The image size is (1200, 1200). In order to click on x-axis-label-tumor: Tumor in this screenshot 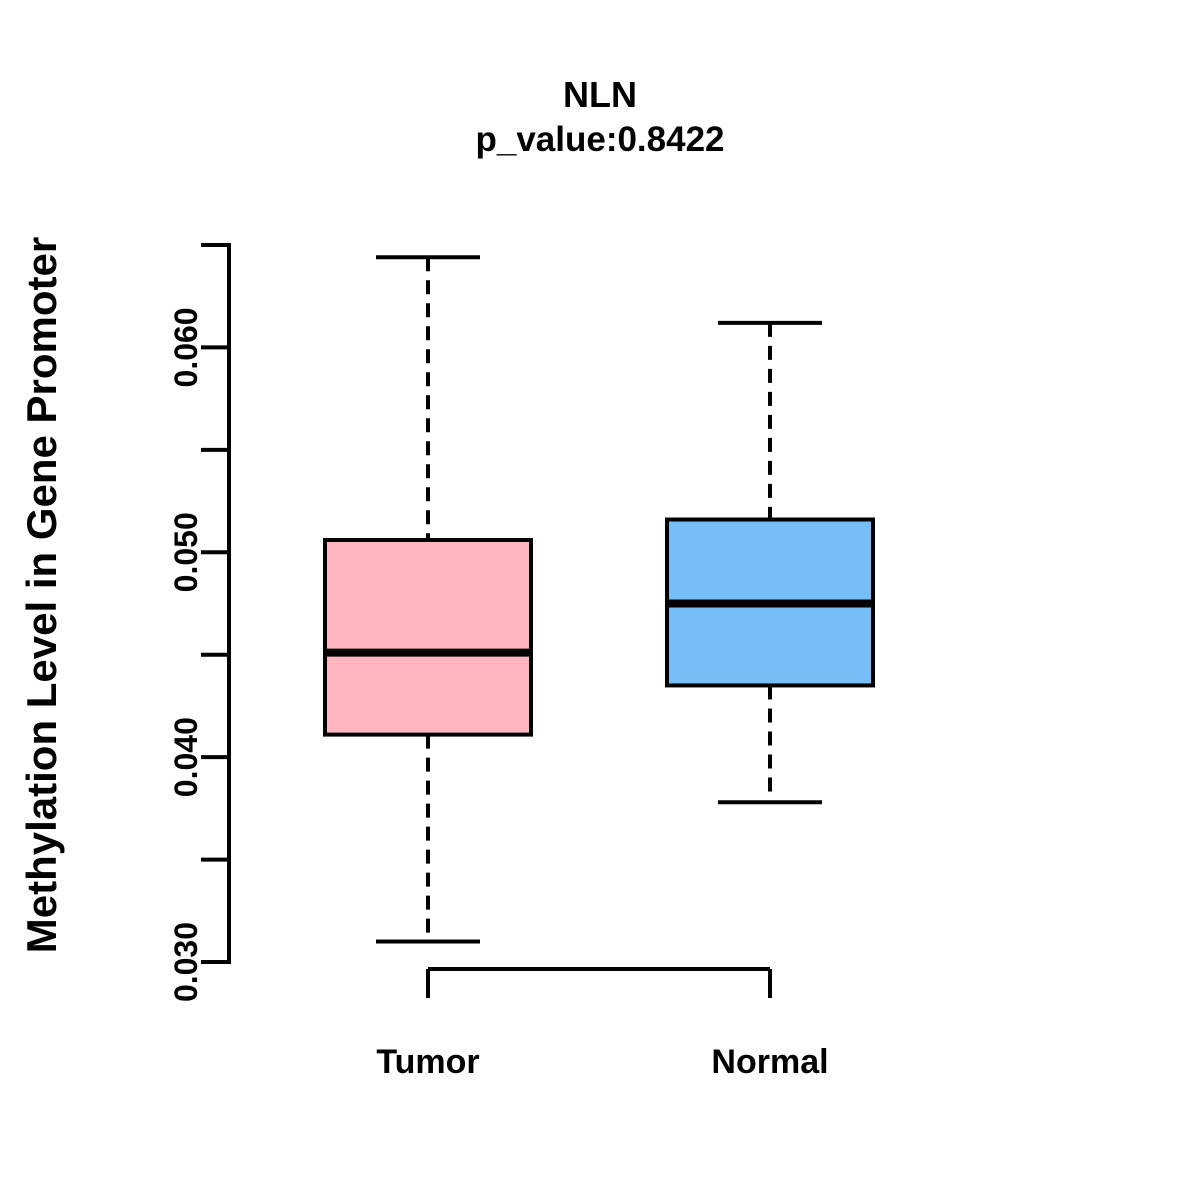, I will do `click(427, 1062)`.